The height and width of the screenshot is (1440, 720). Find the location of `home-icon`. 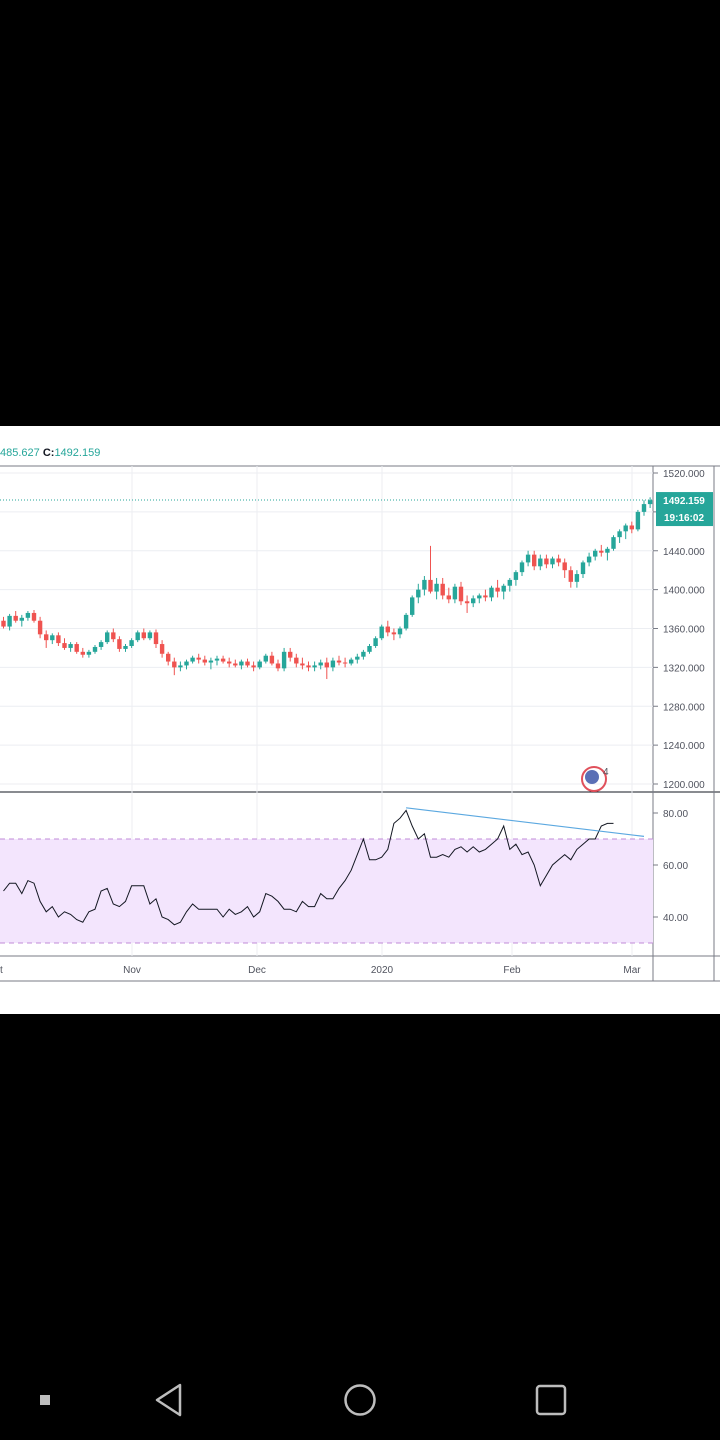

home-icon is located at coordinates (360, 1400).